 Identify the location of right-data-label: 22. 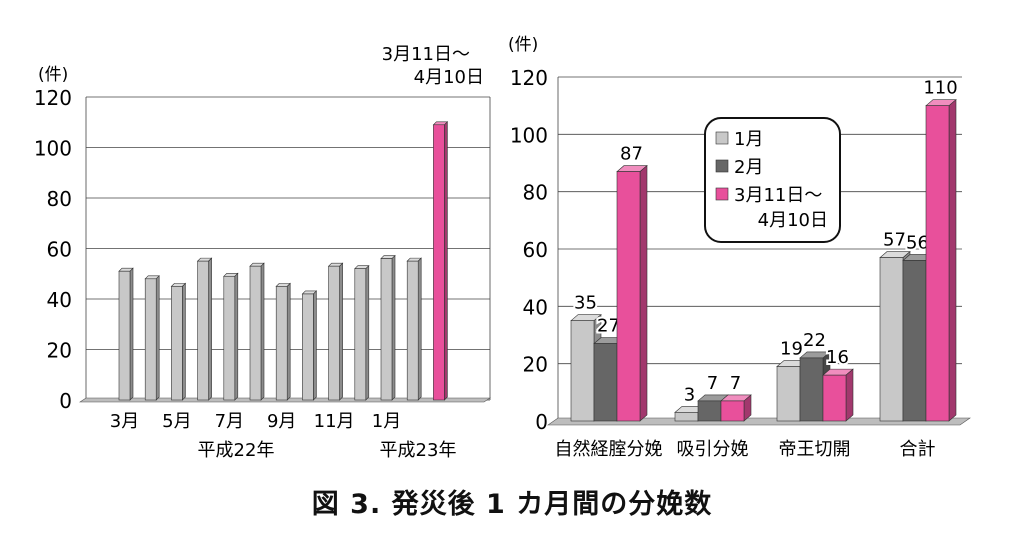
(814, 340).